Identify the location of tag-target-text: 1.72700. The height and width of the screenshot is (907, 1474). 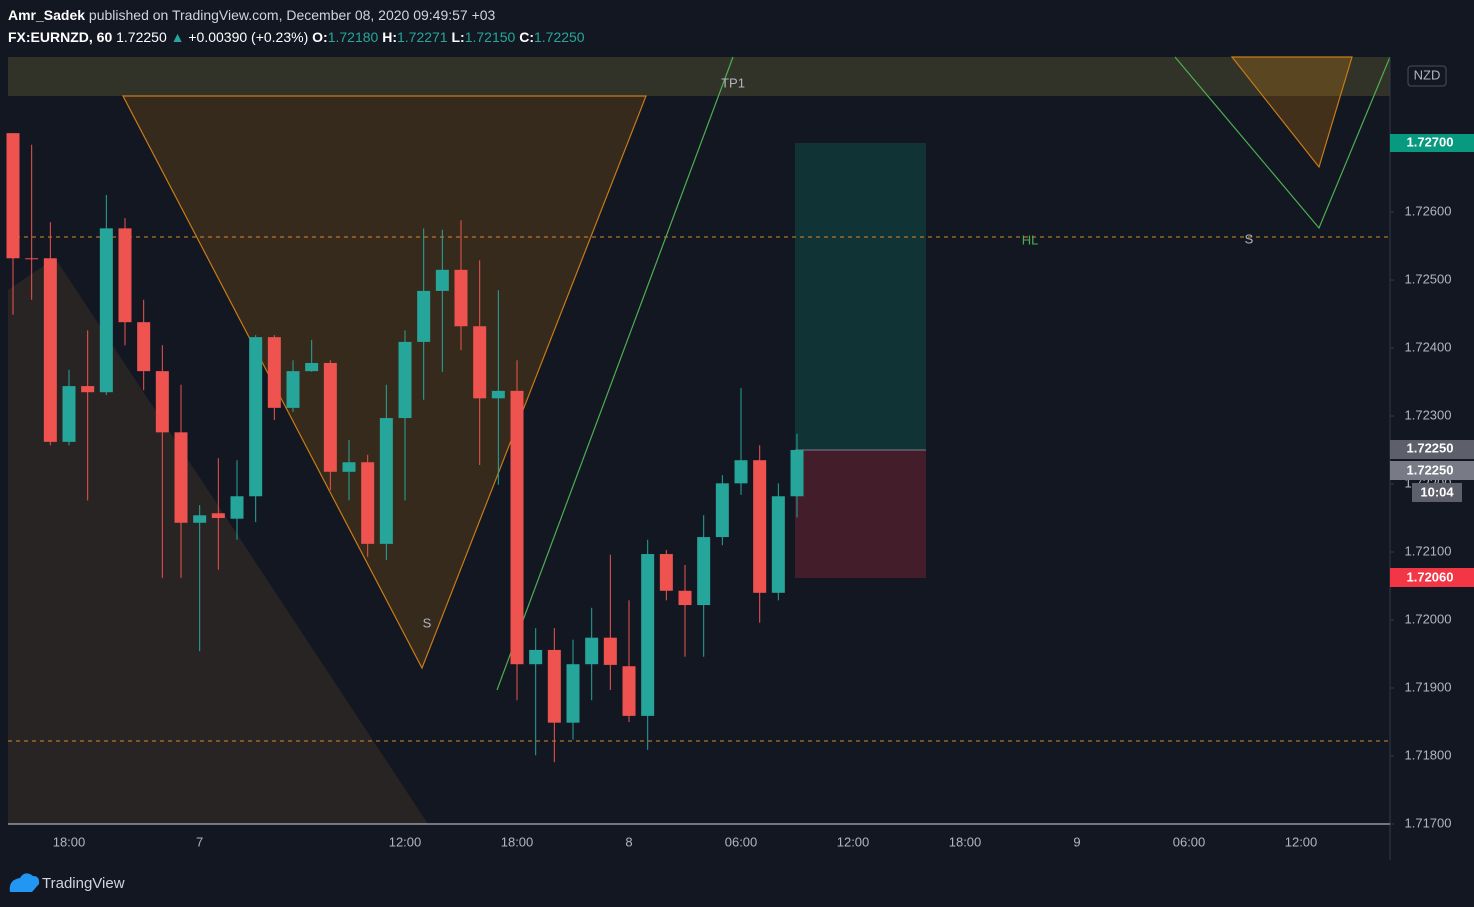
(1430, 141).